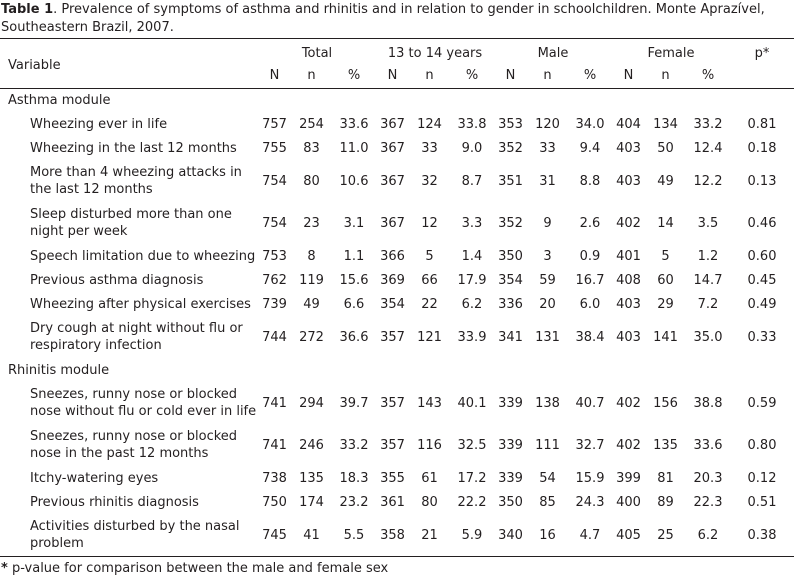  What do you see at coordinates (59, 370) in the screenshot?
I see `section-title: Rhinitis module` at bounding box center [59, 370].